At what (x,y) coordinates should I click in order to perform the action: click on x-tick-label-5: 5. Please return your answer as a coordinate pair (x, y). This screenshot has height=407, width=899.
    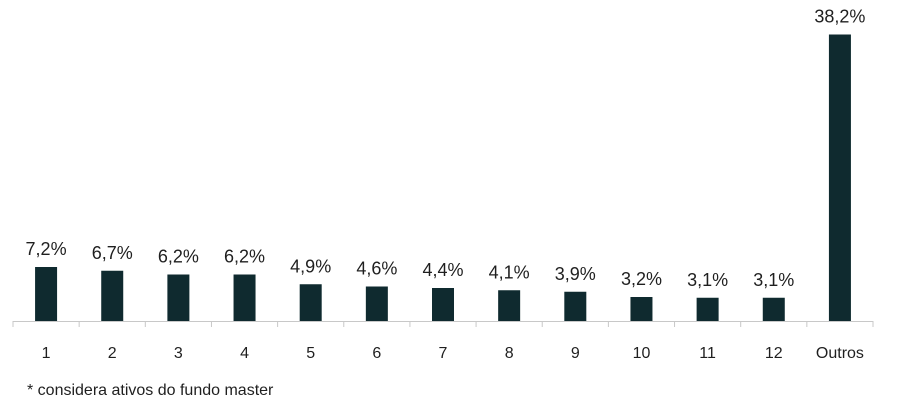
    Looking at the image, I should click on (310, 353).